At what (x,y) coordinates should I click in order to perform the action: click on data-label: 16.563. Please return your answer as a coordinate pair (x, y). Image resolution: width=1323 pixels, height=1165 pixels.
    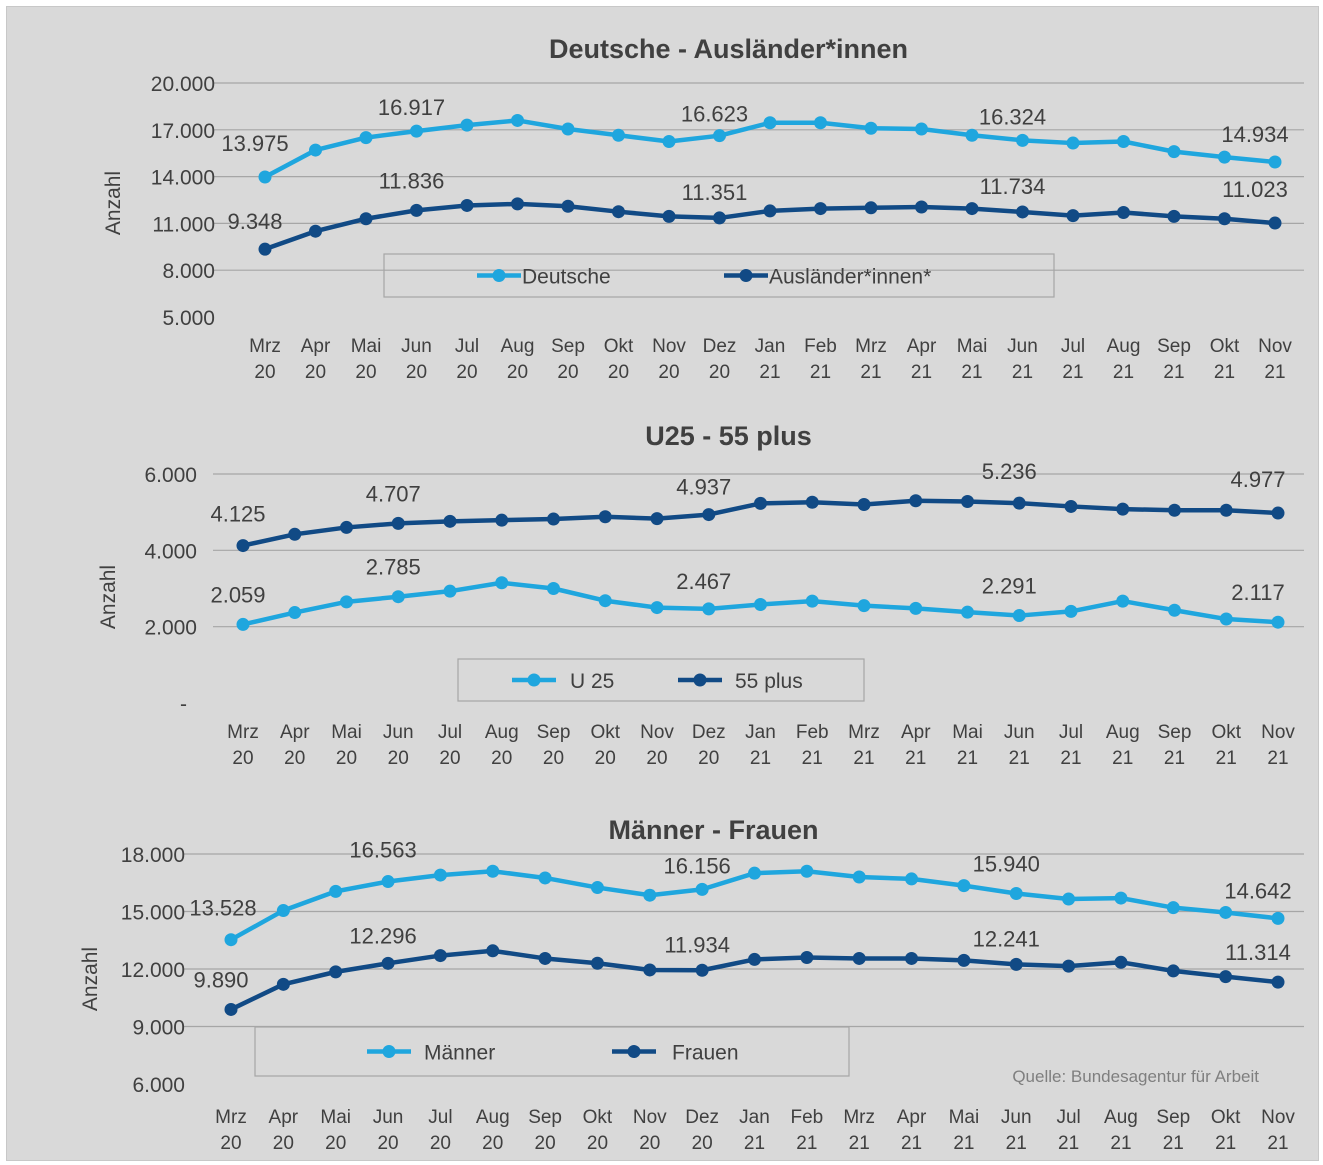
    Looking at the image, I should click on (382, 850).